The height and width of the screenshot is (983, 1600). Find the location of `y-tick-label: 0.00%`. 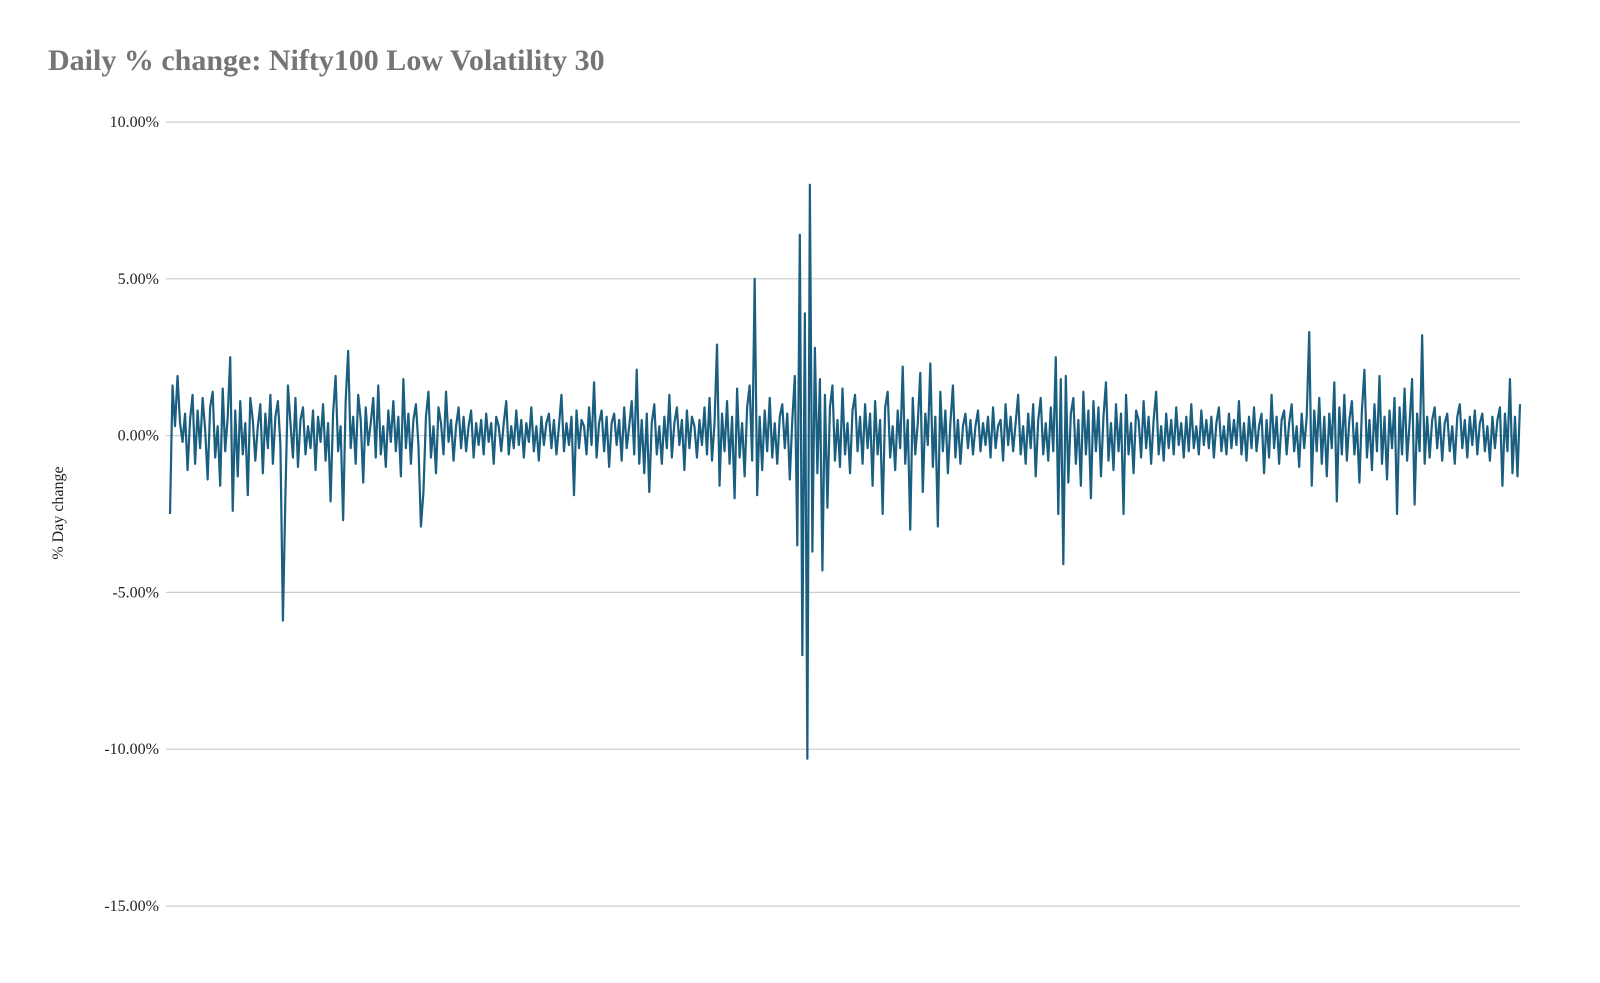

y-tick-label: 0.00% is located at coordinates (138, 436).